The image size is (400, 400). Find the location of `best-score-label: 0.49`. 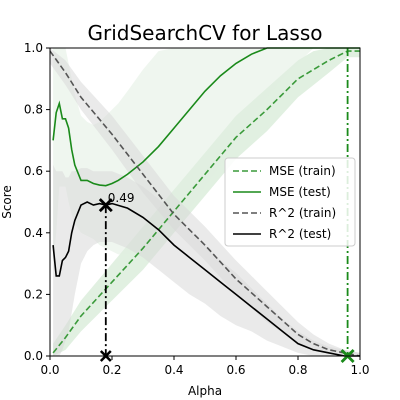

best-score-label: 0.49 is located at coordinates (121, 198).